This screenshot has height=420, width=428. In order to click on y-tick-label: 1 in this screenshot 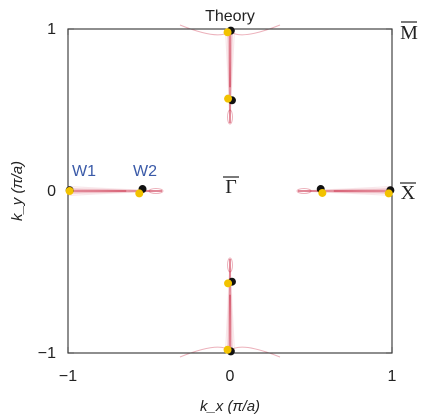, I will do `click(51, 29)`.